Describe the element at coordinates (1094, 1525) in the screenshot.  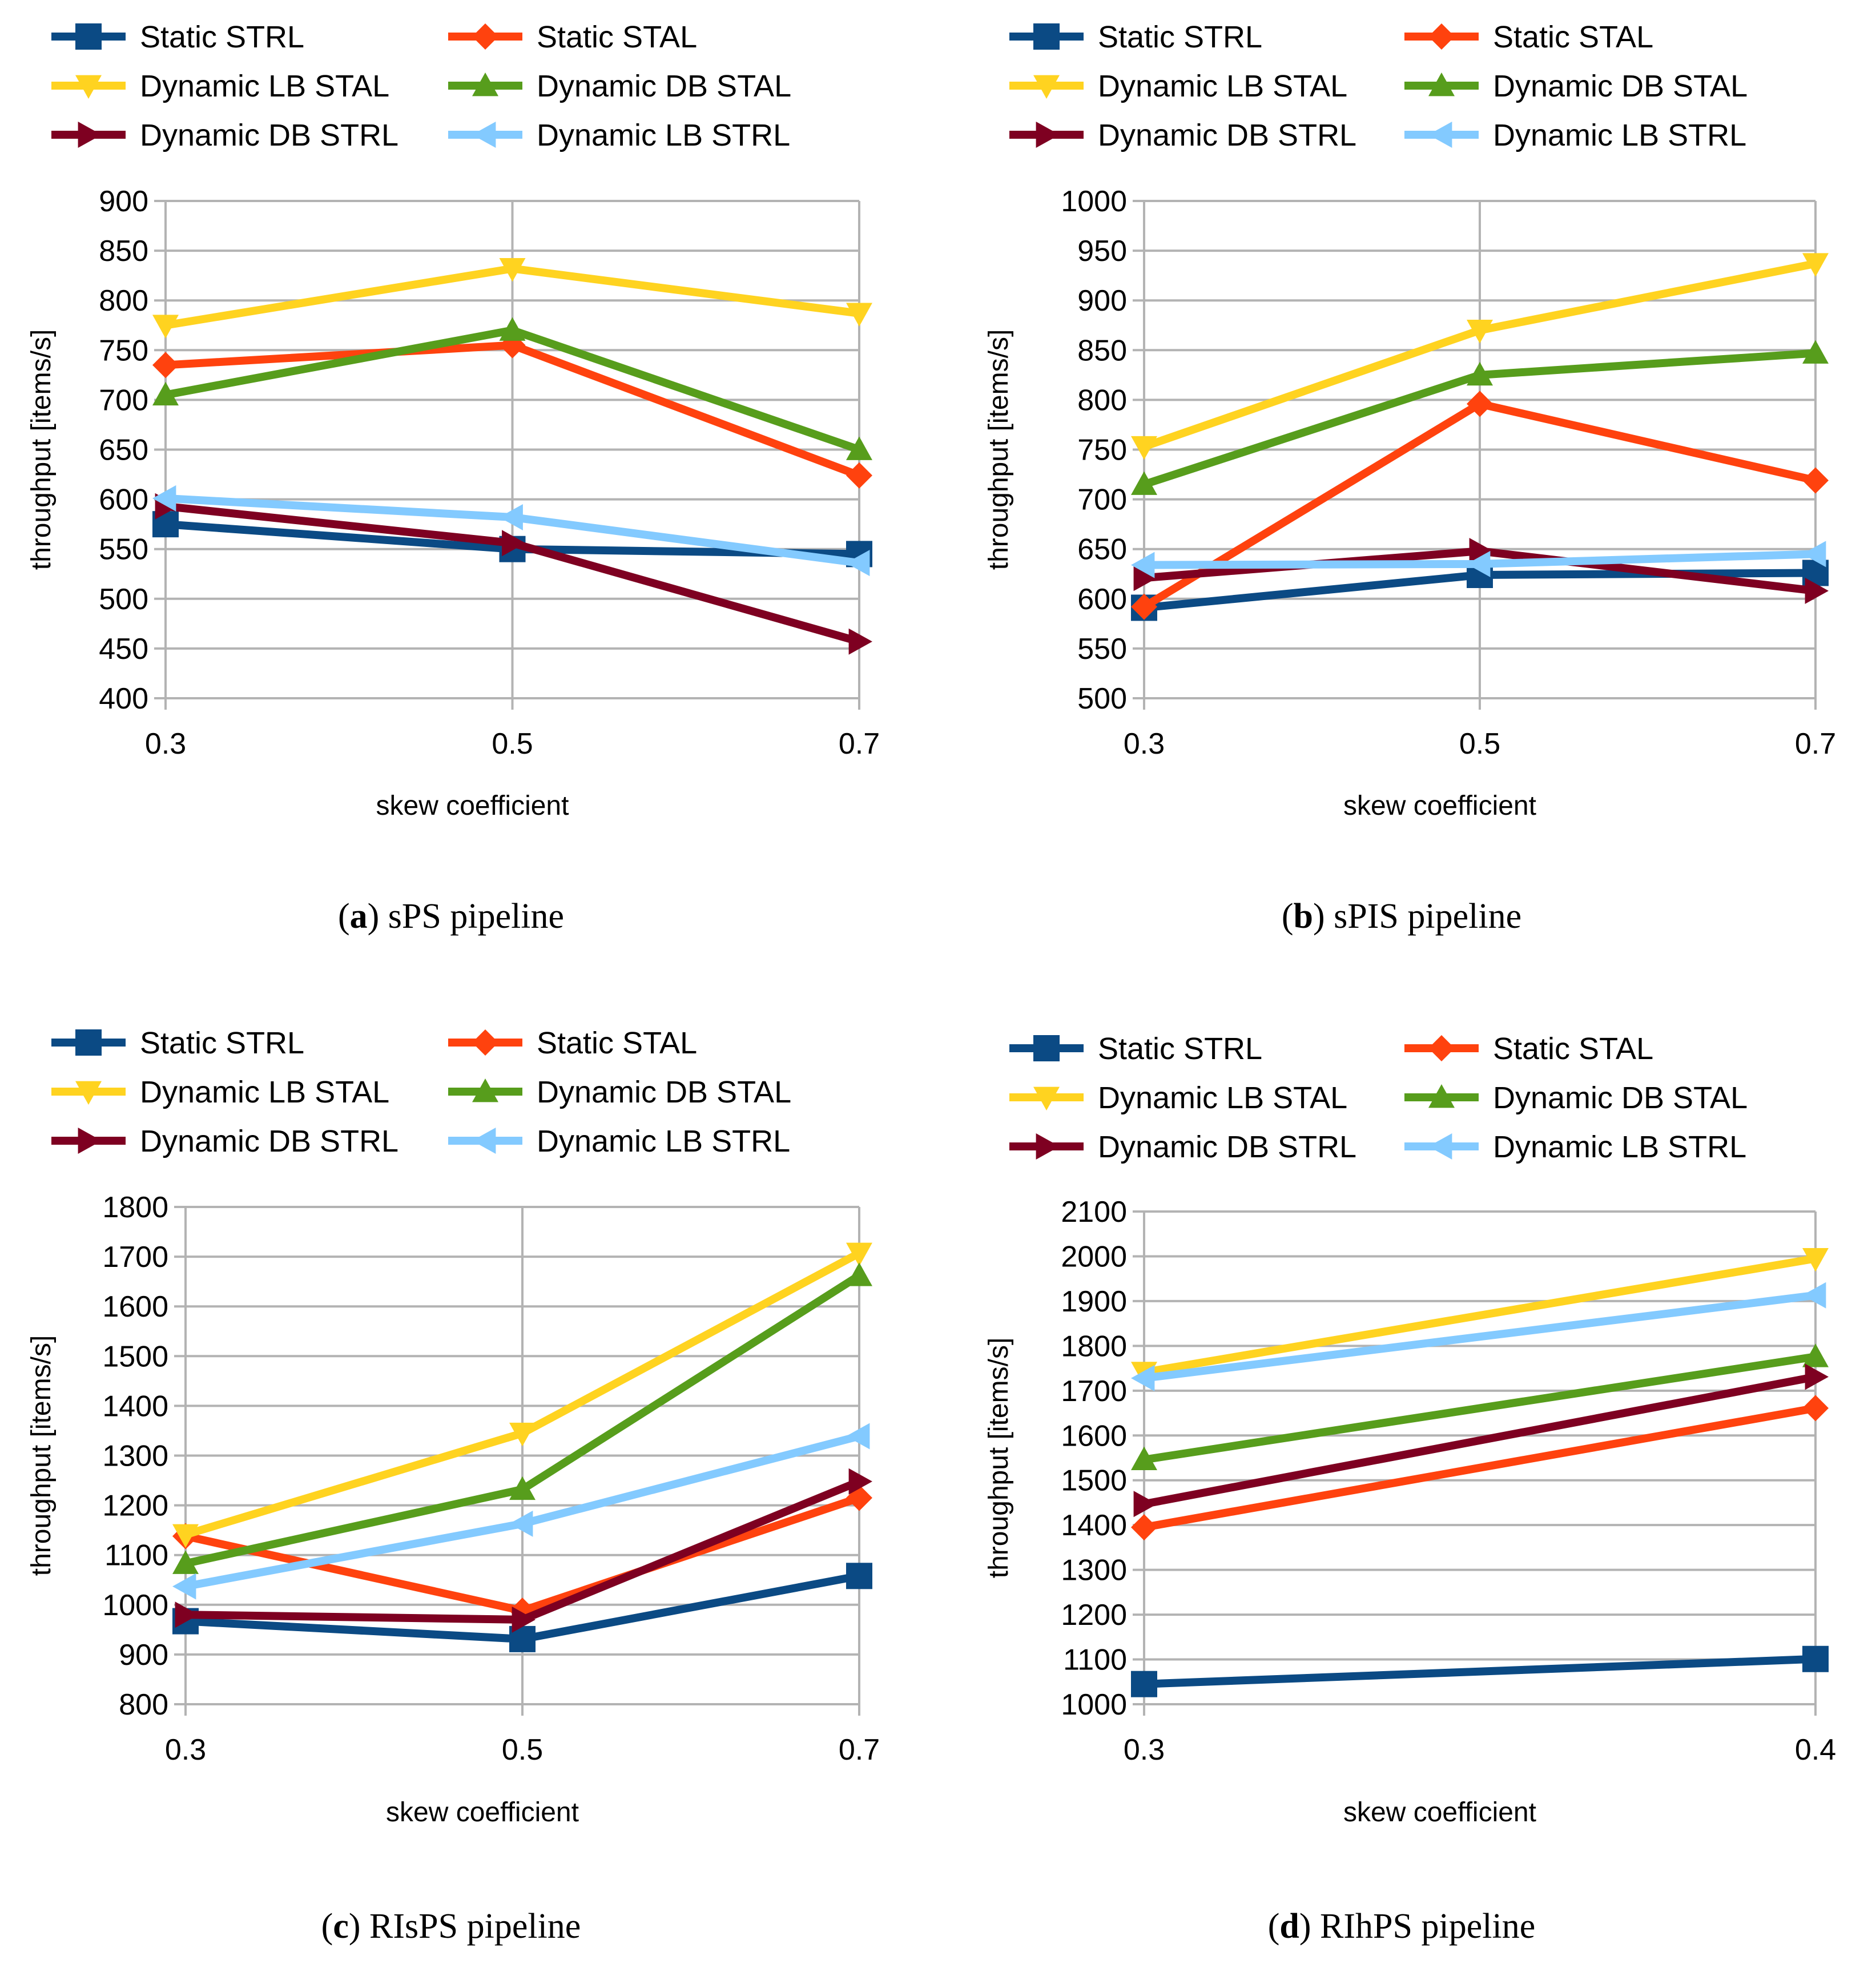
I see `y-tick-label: 1400` at that location.